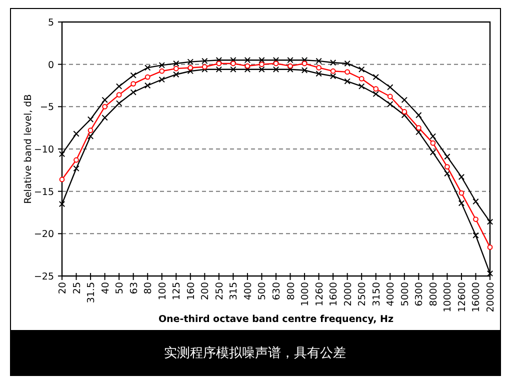 The image size is (521, 382). I want to click on x-tick-label: 12600, so click(462, 297).